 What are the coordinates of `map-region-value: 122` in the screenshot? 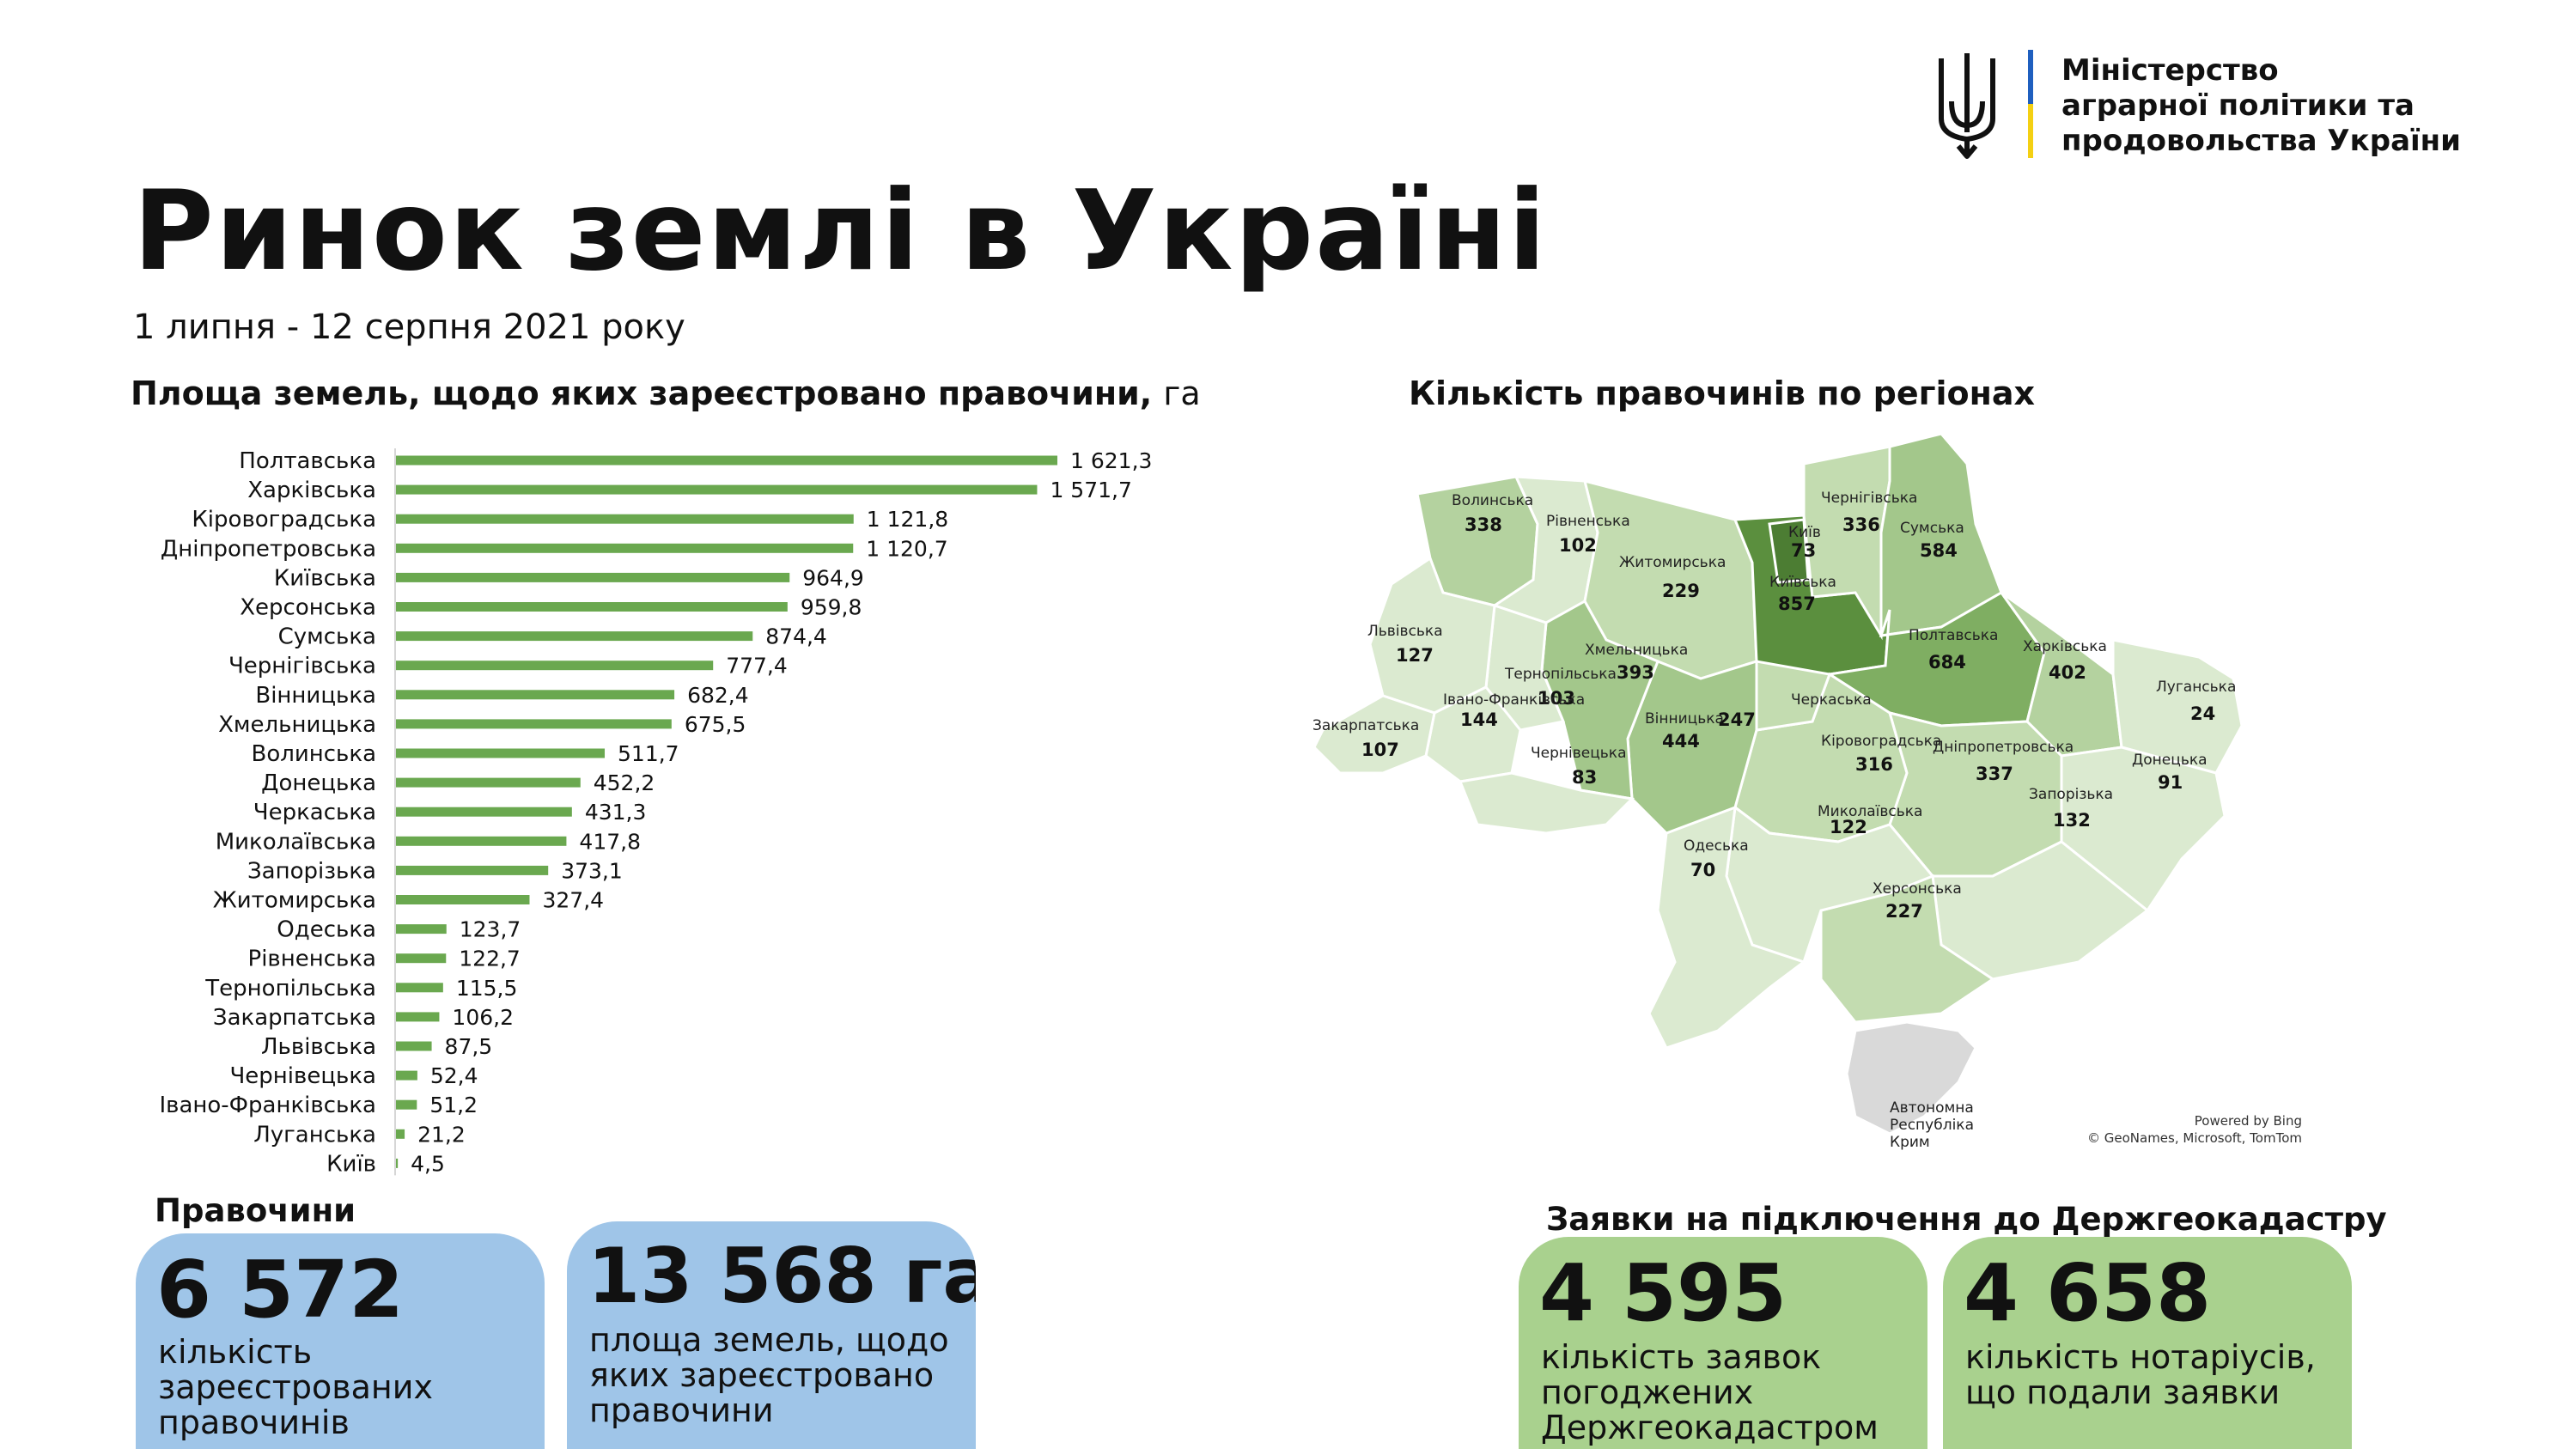 It's located at (1849, 827).